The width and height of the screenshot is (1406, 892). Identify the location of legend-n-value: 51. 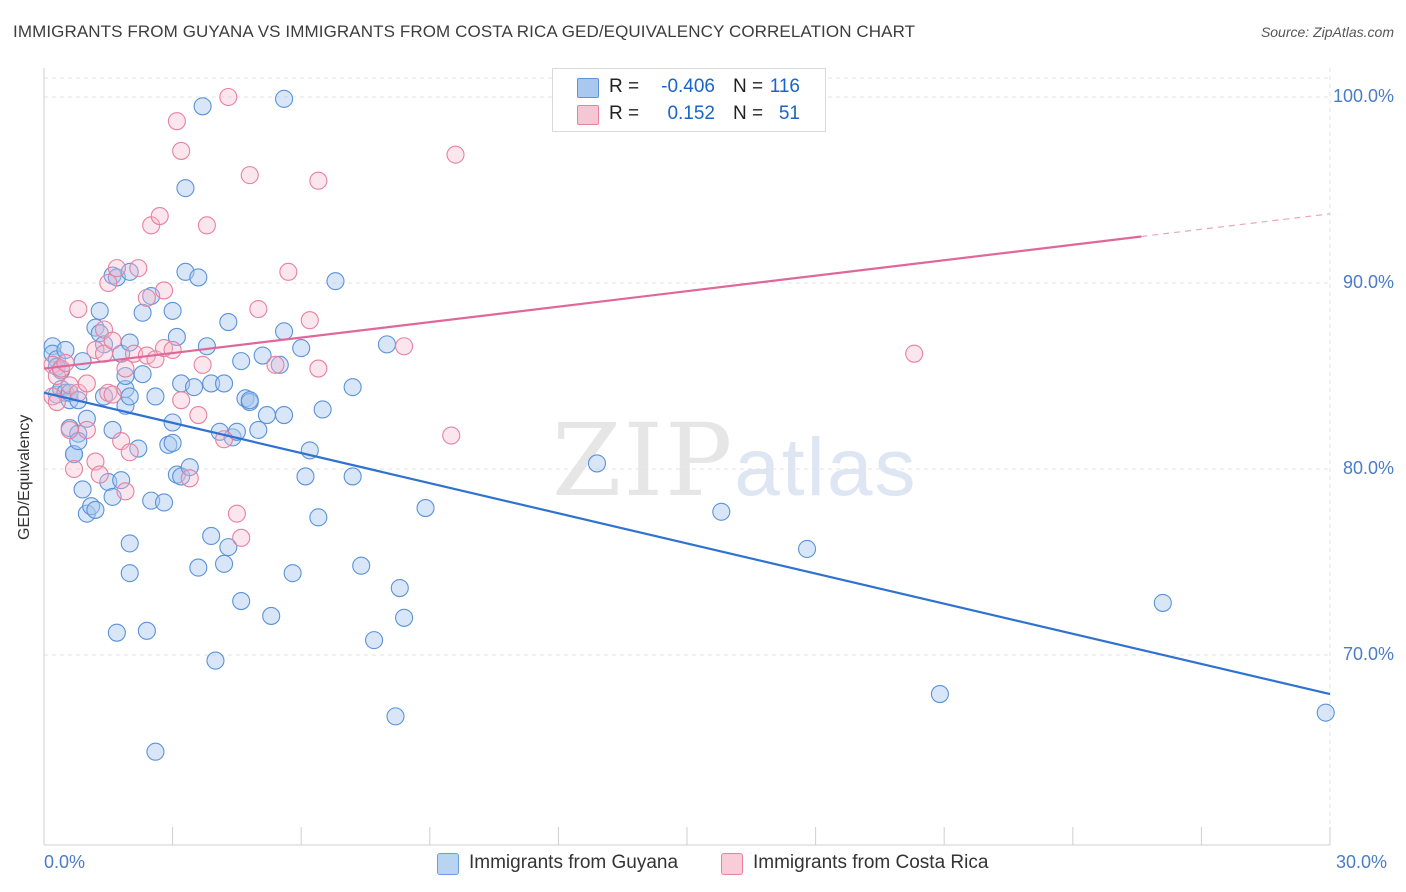
(789, 113).